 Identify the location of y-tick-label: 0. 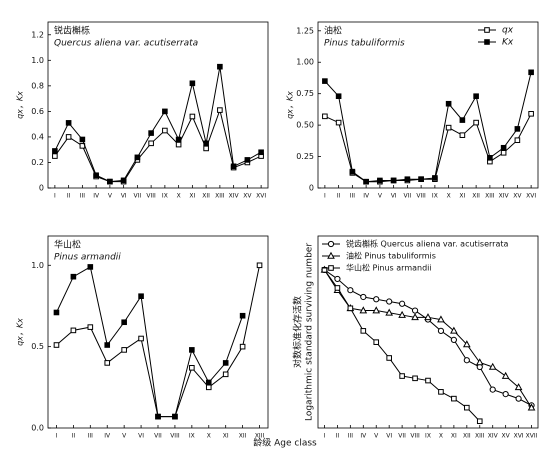
(311, 188).